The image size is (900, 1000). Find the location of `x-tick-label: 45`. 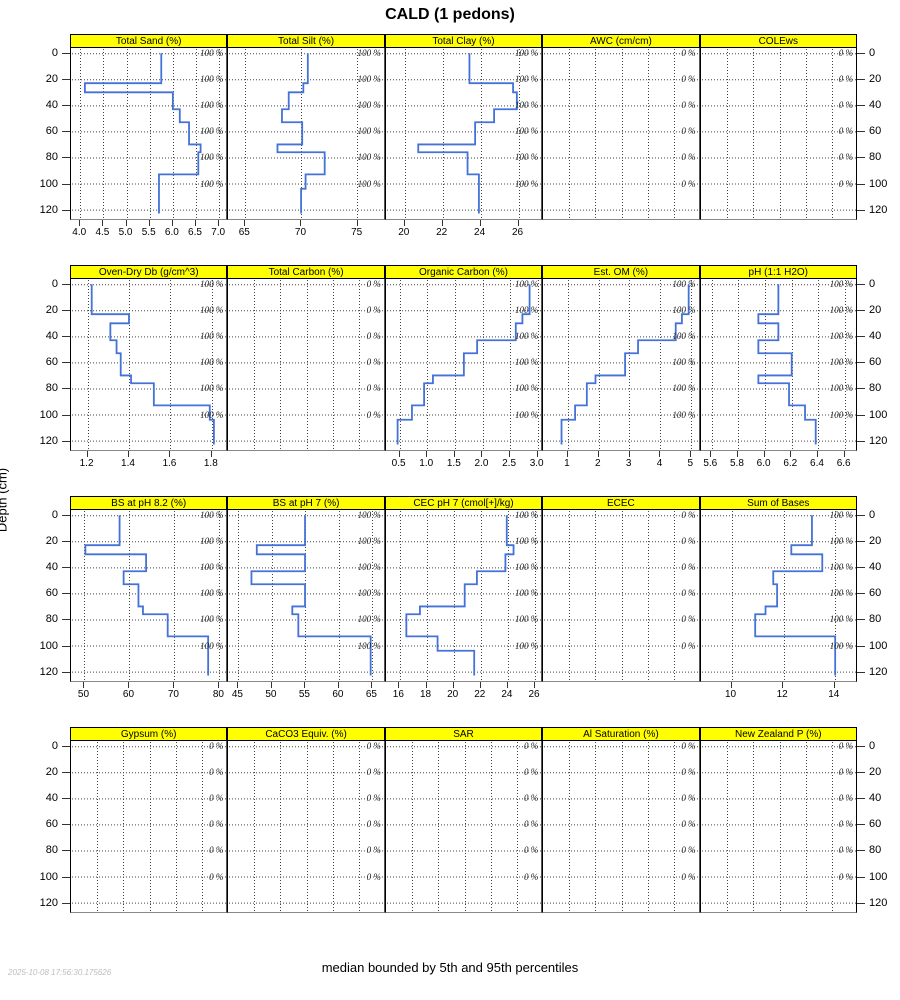

x-tick-label: 45 is located at coordinates (237, 694).